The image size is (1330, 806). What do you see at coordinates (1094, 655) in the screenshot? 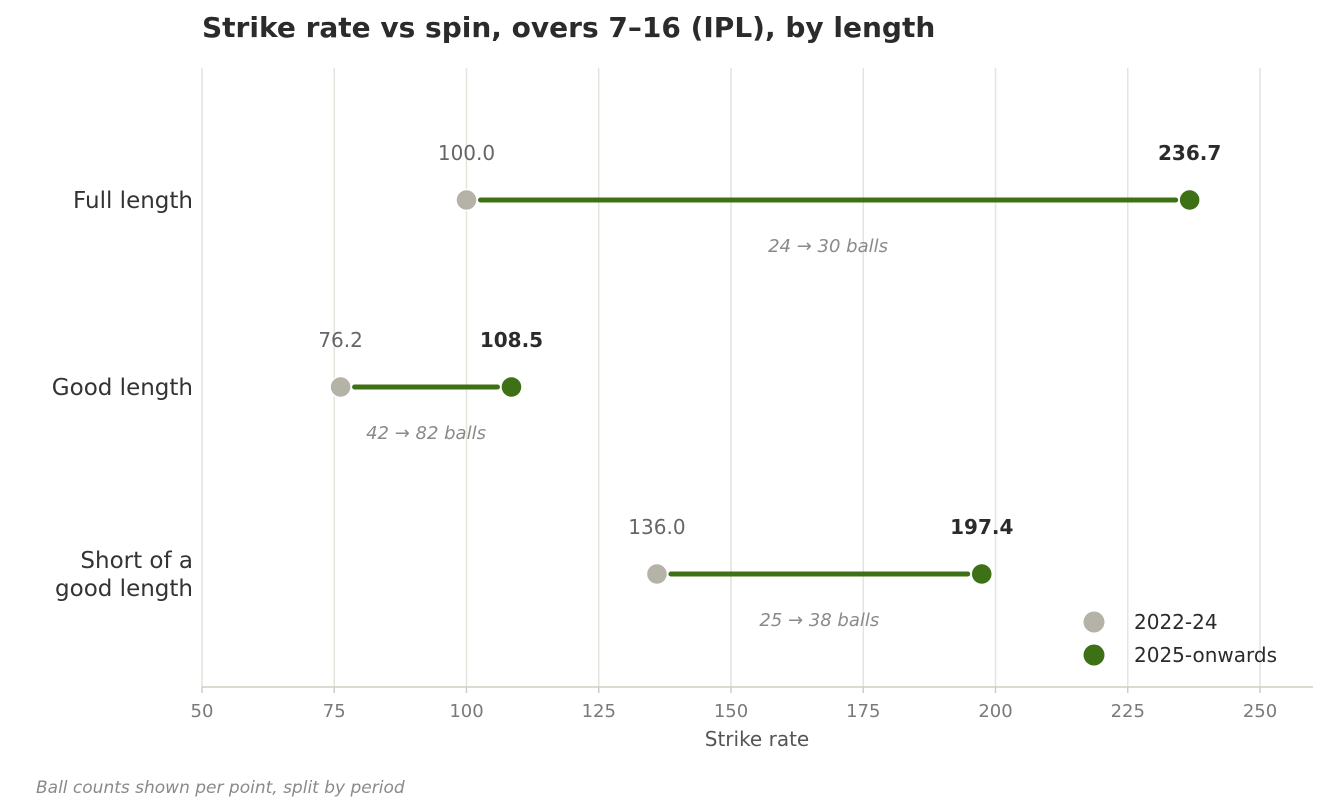
I see `legend-marker-after` at bounding box center [1094, 655].